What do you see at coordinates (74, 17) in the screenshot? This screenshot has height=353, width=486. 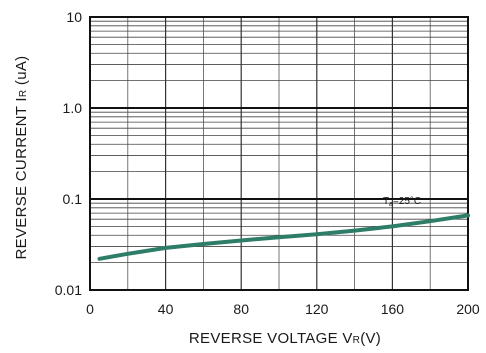 I see `y-tick-label: 10` at bounding box center [74, 17].